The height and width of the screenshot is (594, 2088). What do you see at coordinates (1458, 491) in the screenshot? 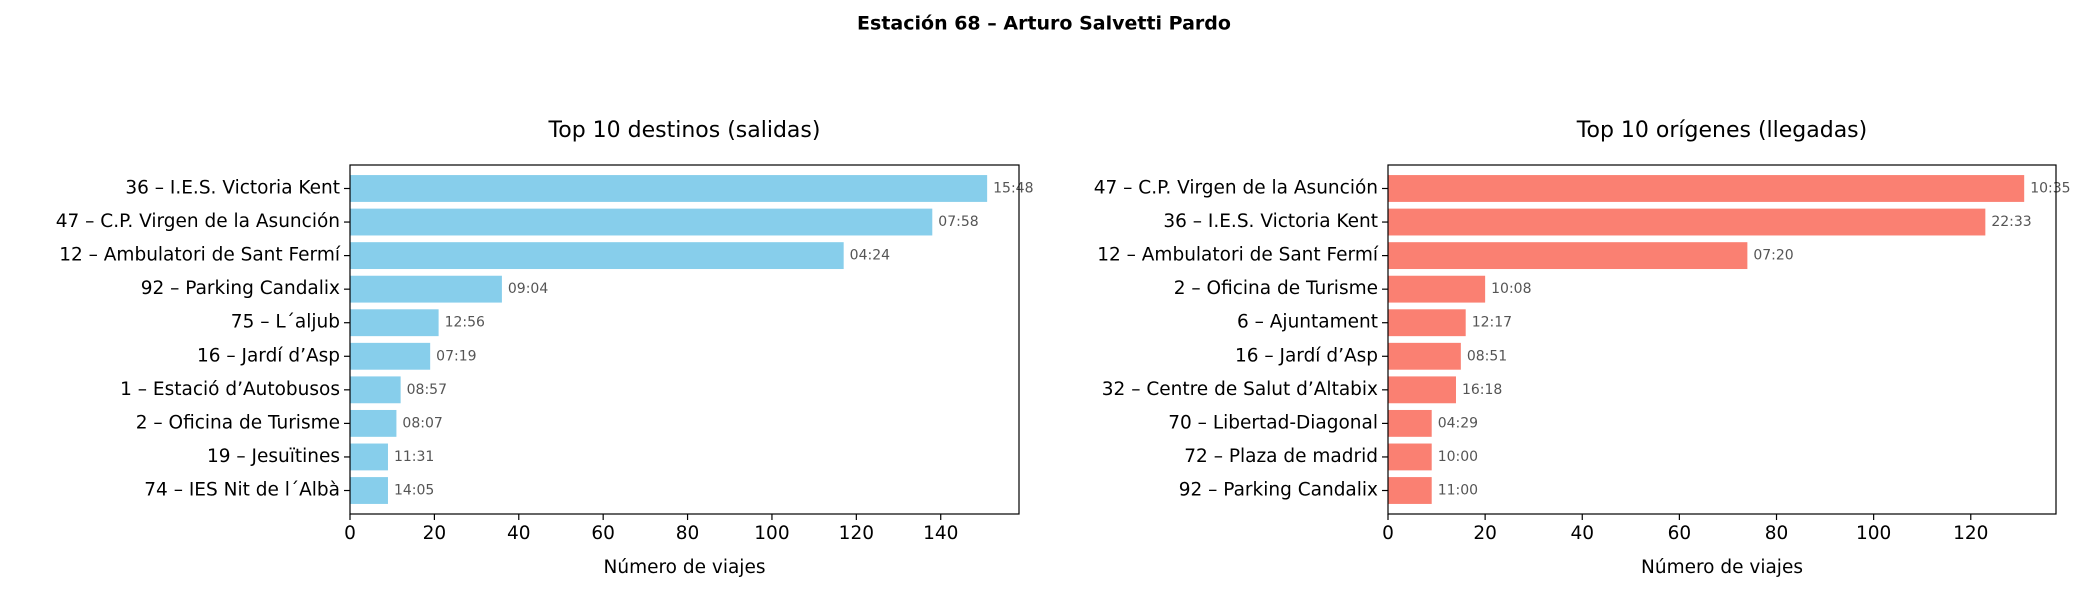
I see `bar-label: 11:00` at bounding box center [1458, 491].